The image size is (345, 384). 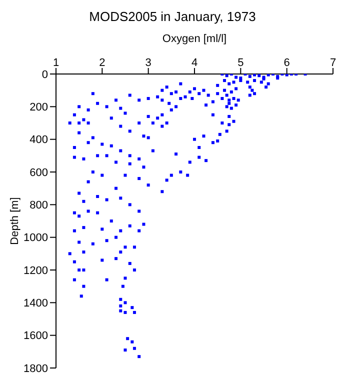 I want to click on y-tick-label: 400, so click(x=39, y=140).